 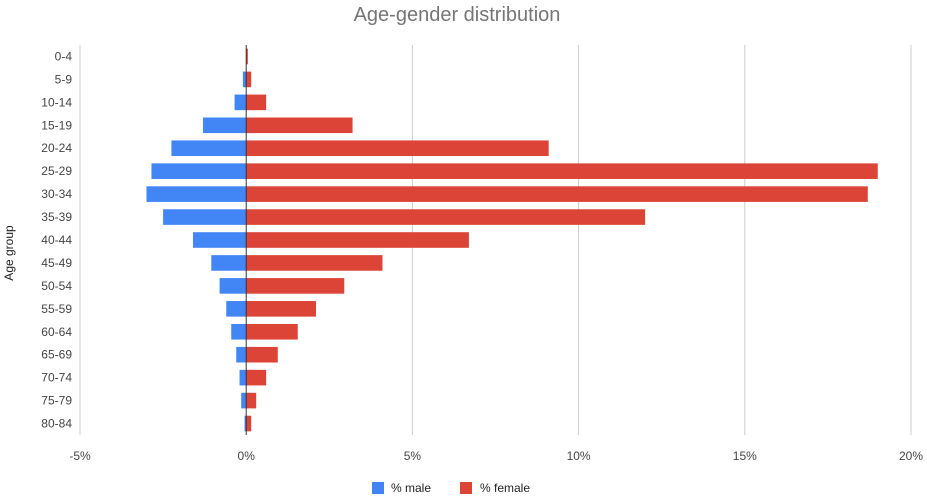 What do you see at coordinates (579, 456) in the screenshot?
I see `x-tick-label: 10%` at bounding box center [579, 456].